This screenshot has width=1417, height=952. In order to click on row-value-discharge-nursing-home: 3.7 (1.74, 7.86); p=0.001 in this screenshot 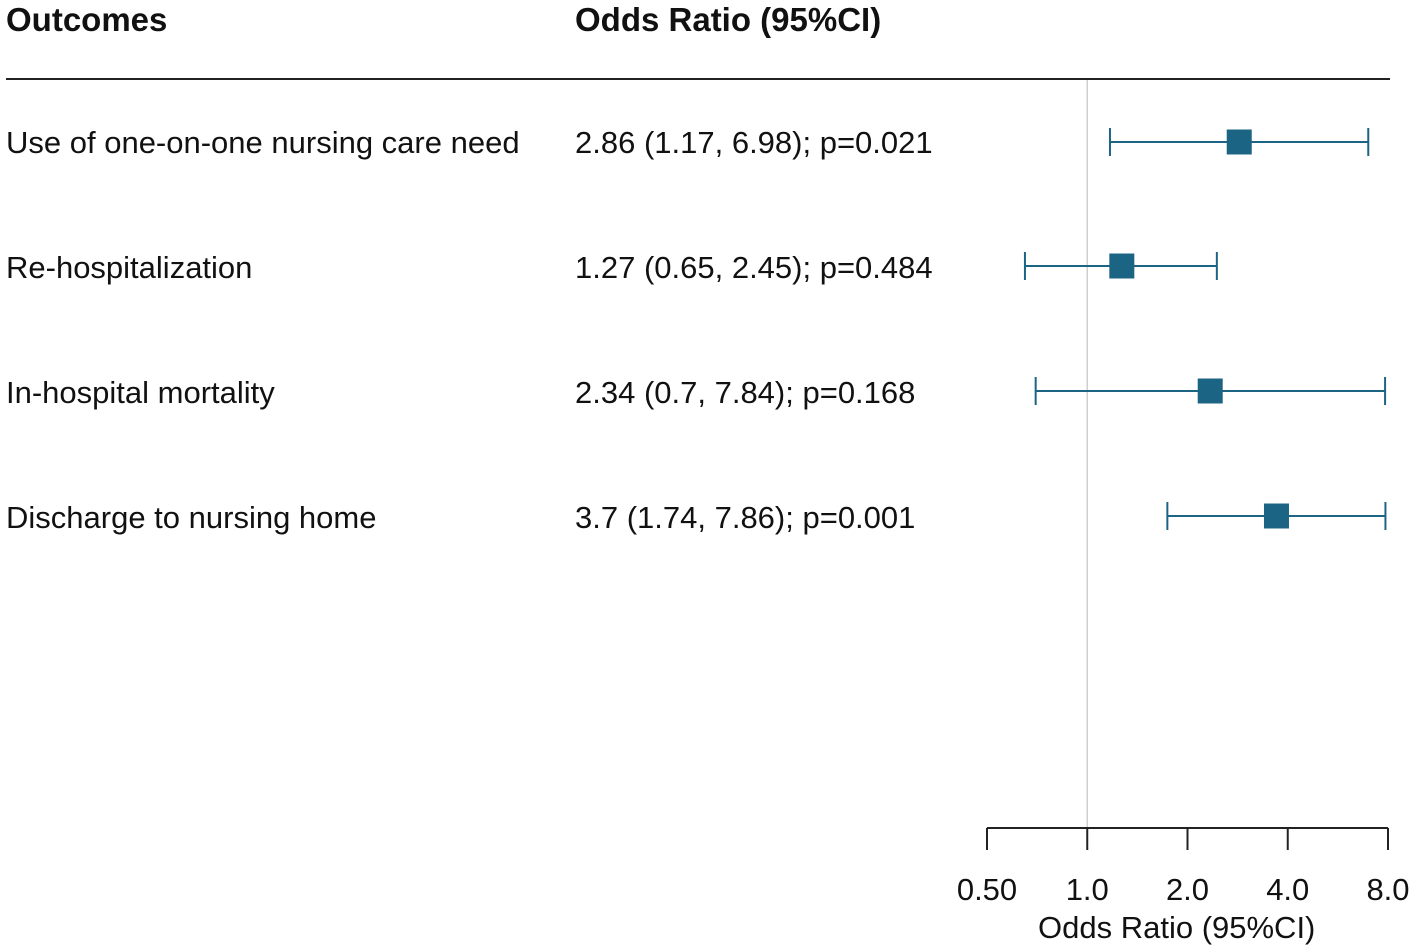, I will do `click(745, 517)`.